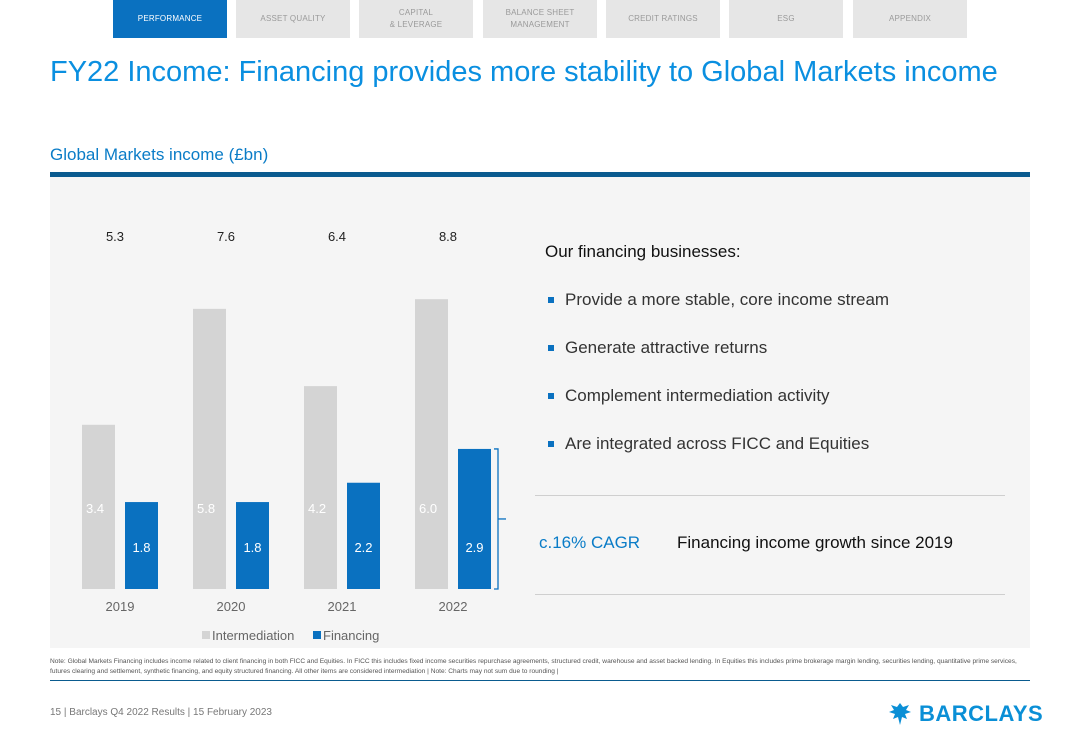  I want to click on intermediation-value-label: 4.2, so click(317, 508).